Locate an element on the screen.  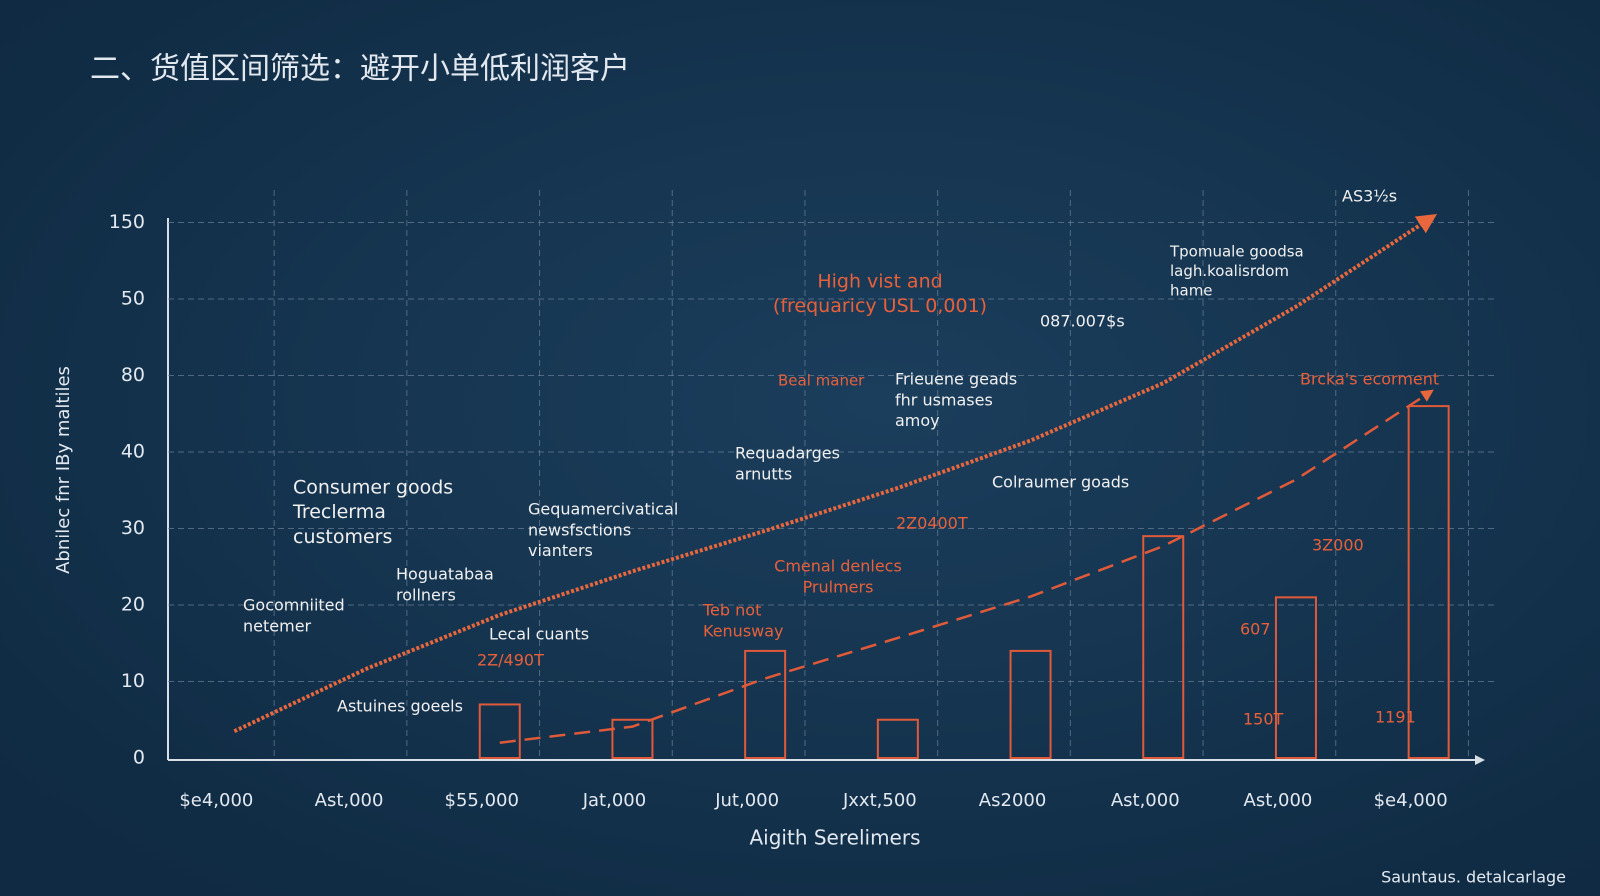
annotation: amoy is located at coordinates (917, 420).